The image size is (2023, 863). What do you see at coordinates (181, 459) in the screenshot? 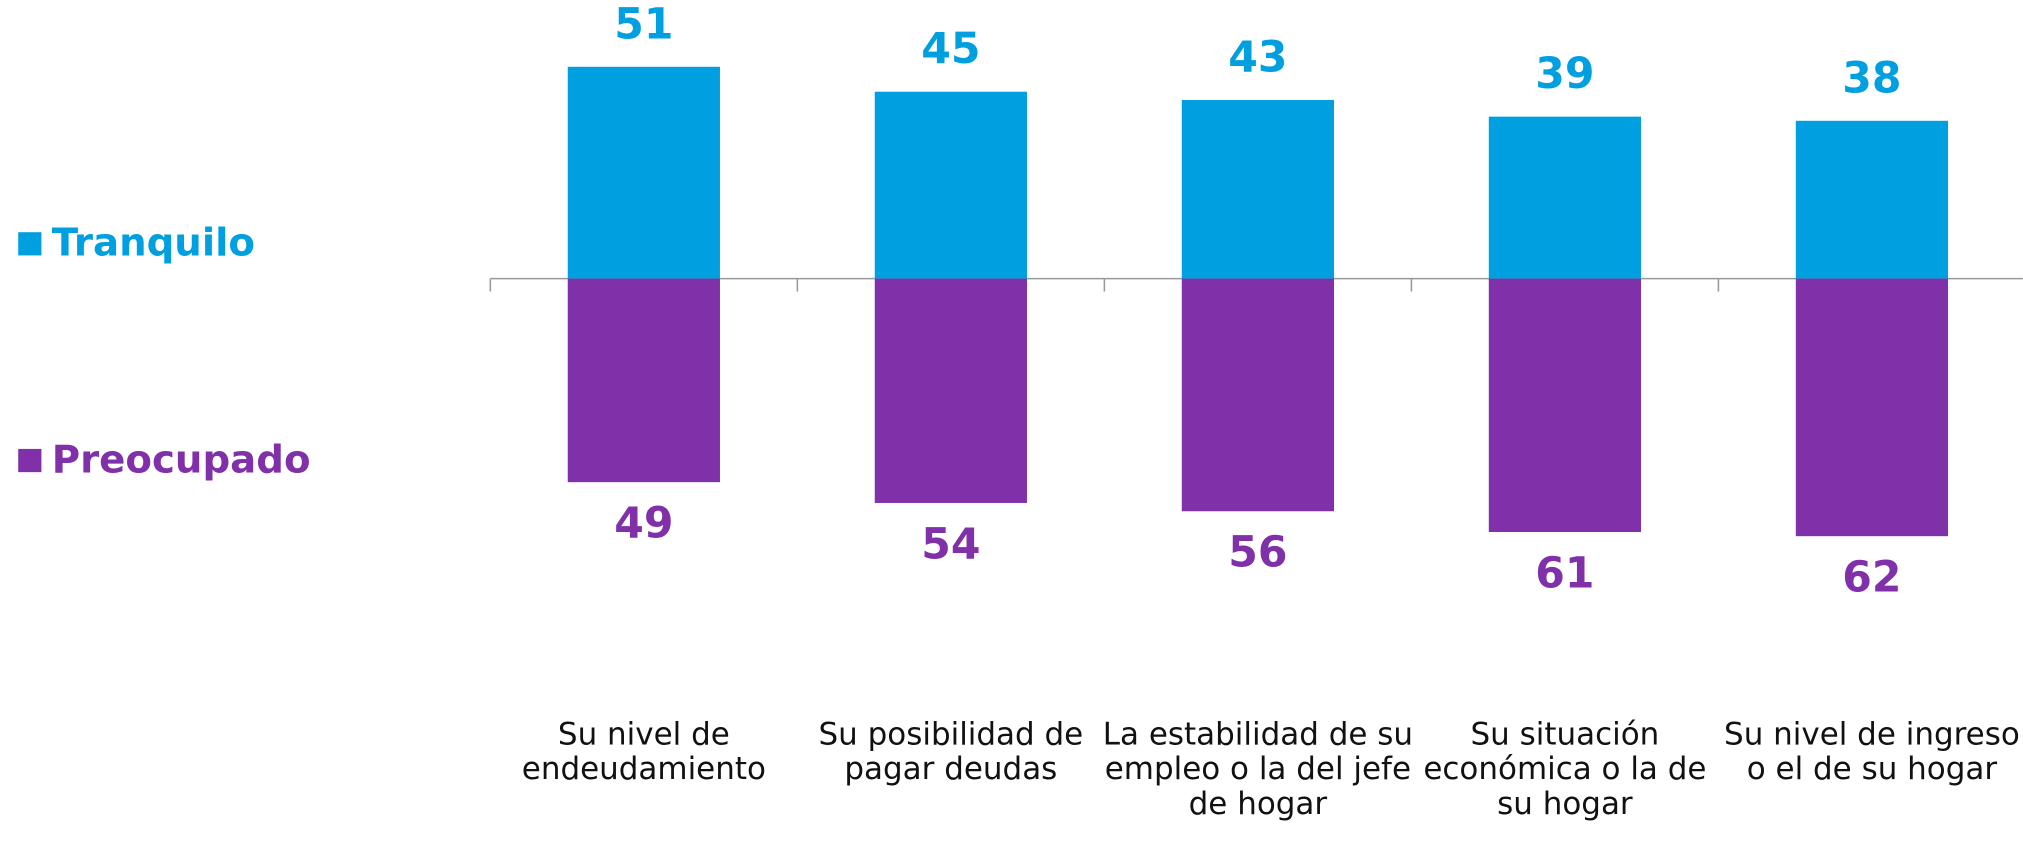
I see `legend-label: Preocupado` at bounding box center [181, 459].